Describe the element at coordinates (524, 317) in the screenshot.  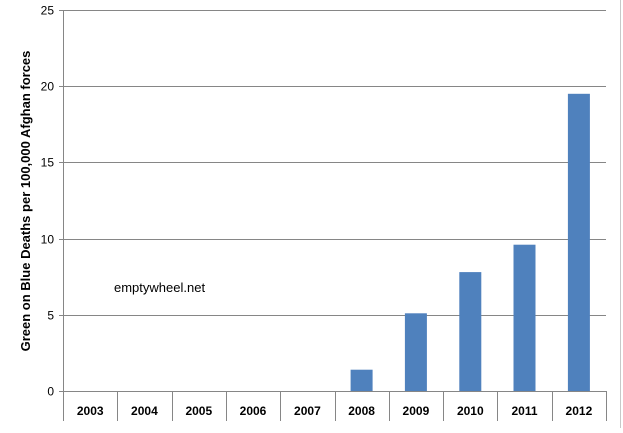
I see `bar-2011` at that location.